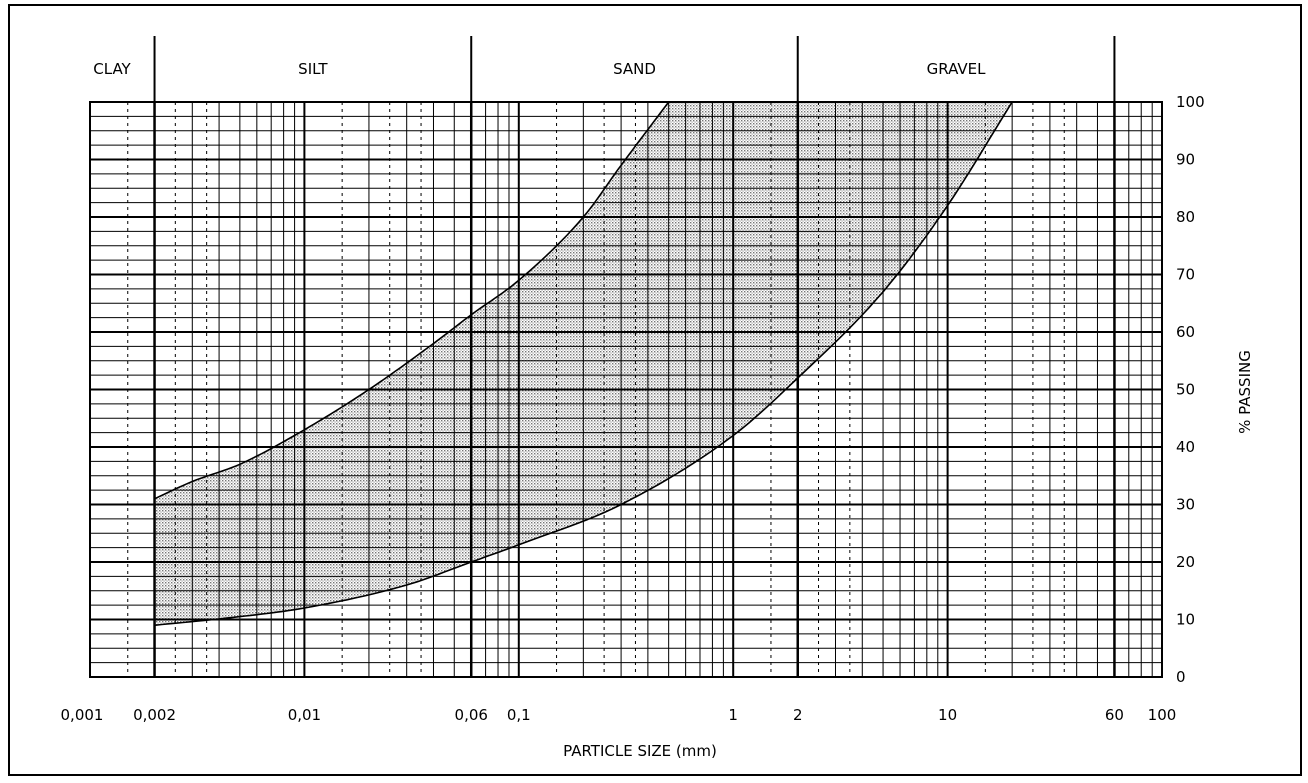 Image resolution: width=1308 pixels, height=783 pixels. I want to click on zone-label-gravel: GRAVEL, so click(956, 69).